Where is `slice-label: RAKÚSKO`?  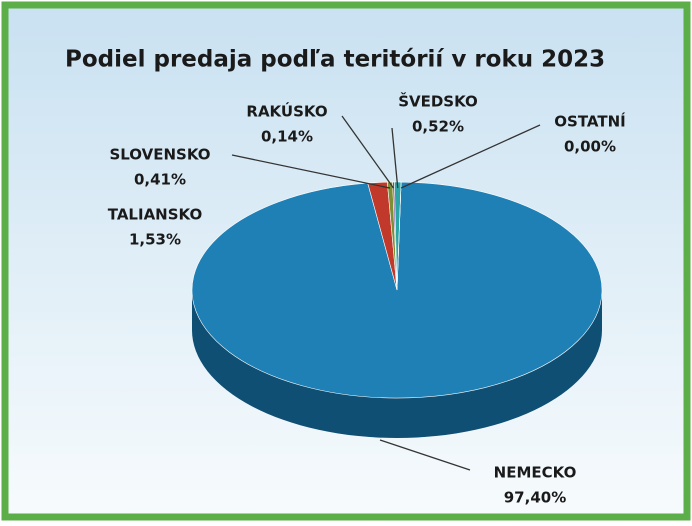
slice-label: RAKÚSKO is located at coordinates (286, 111).